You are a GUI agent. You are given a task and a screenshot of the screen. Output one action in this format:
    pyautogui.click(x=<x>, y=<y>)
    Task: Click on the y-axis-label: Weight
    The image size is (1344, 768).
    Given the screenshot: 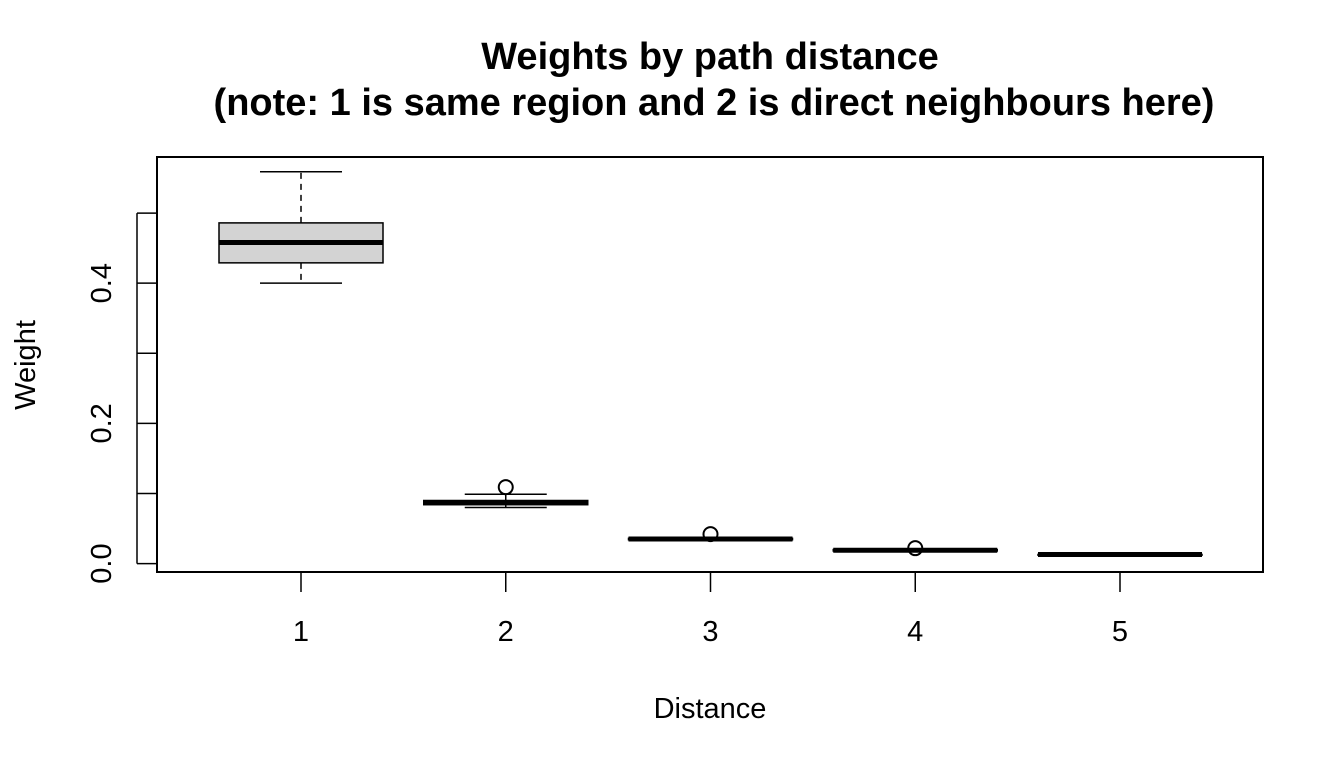 What is the action you would take?
    pyautogui.click(x=26, y=365)
    